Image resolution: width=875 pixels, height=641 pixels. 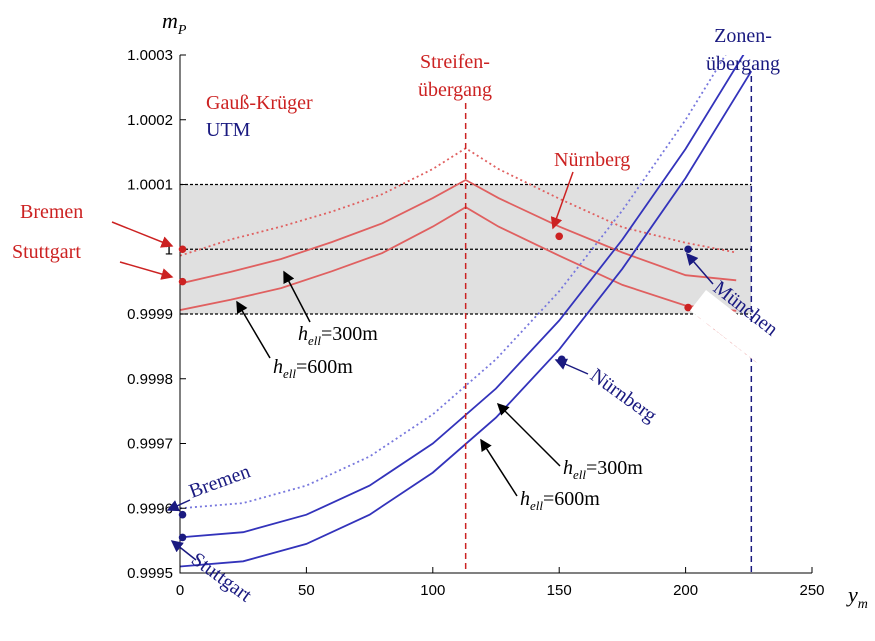 What do you see at coordinates (571, 366) in the screenshot?
I see `arrow-nuernberg-utm` at bounding box center [571, 366].